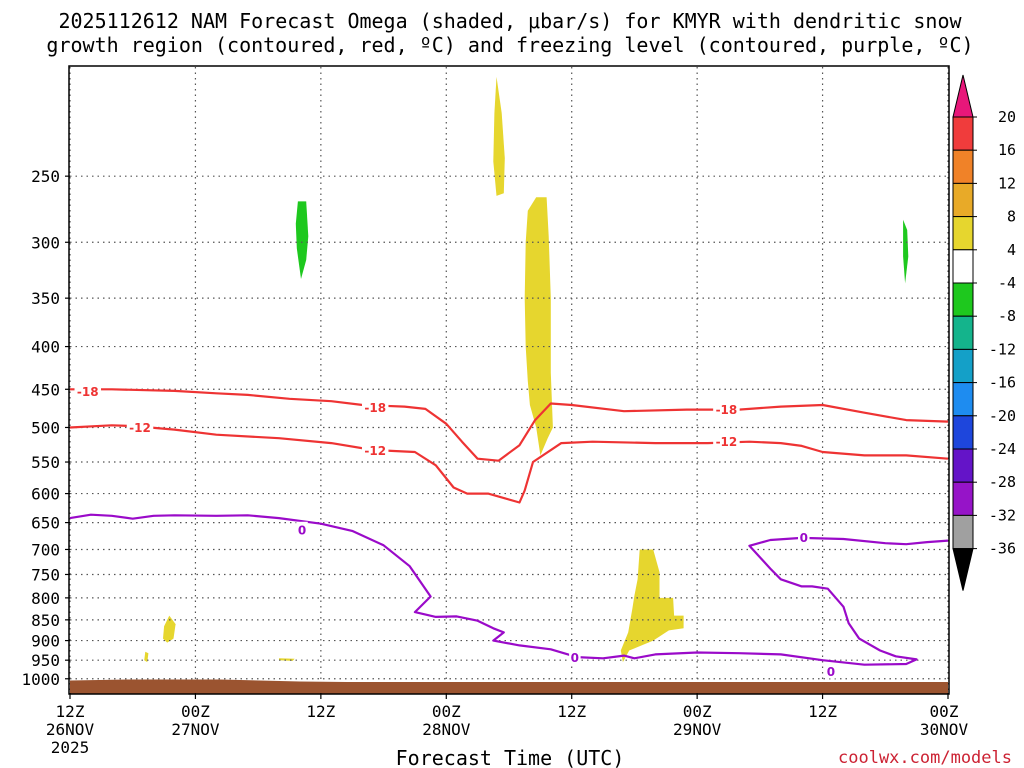  Describe the element at coordinates (1002, 349) in the screenshot. I see `colorbar-label: -12` at that location.